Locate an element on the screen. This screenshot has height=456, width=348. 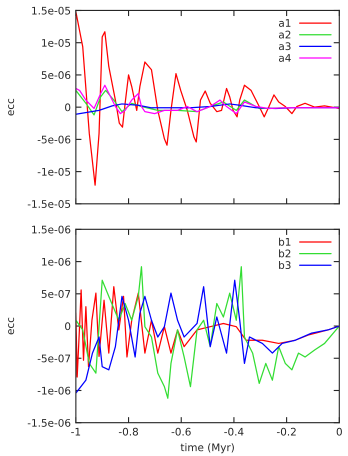
legend-label: b2 is located at coordinates (284, 253).